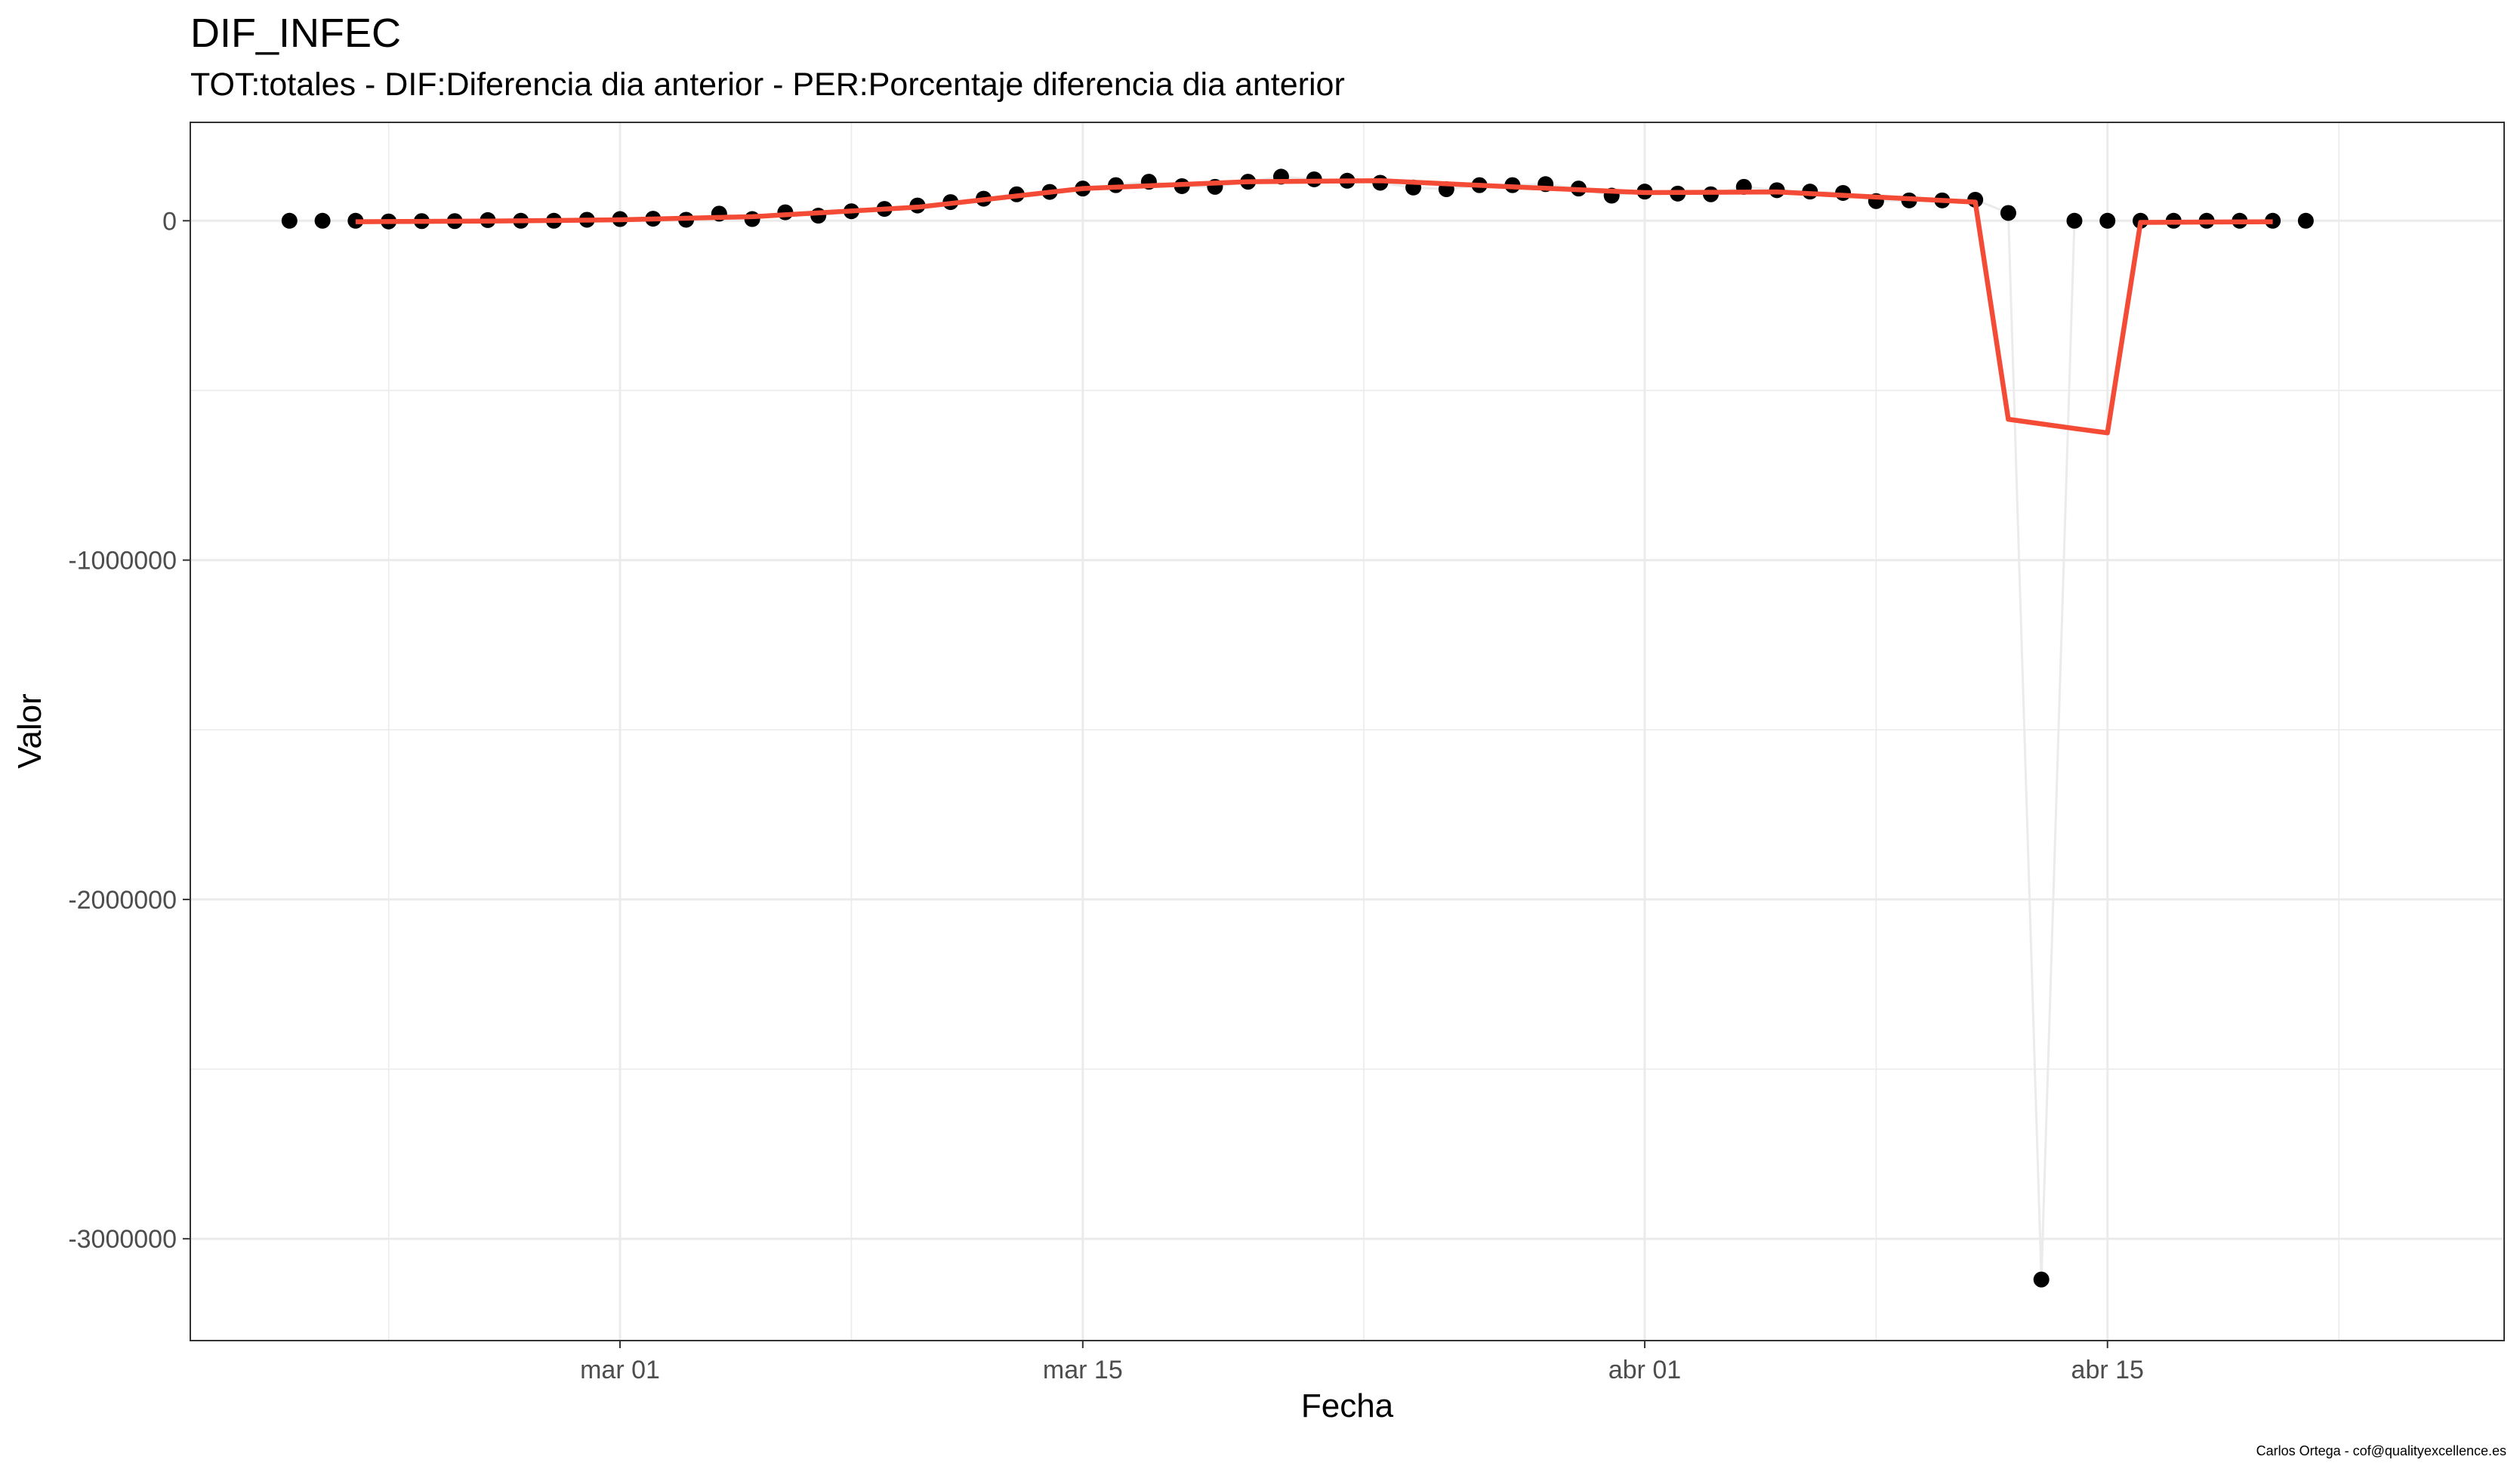  What do you see at coordinates (122, 1239) in the screenshot?
I see `y-tick-label: -3000000` at bounding box center [122, 1239].